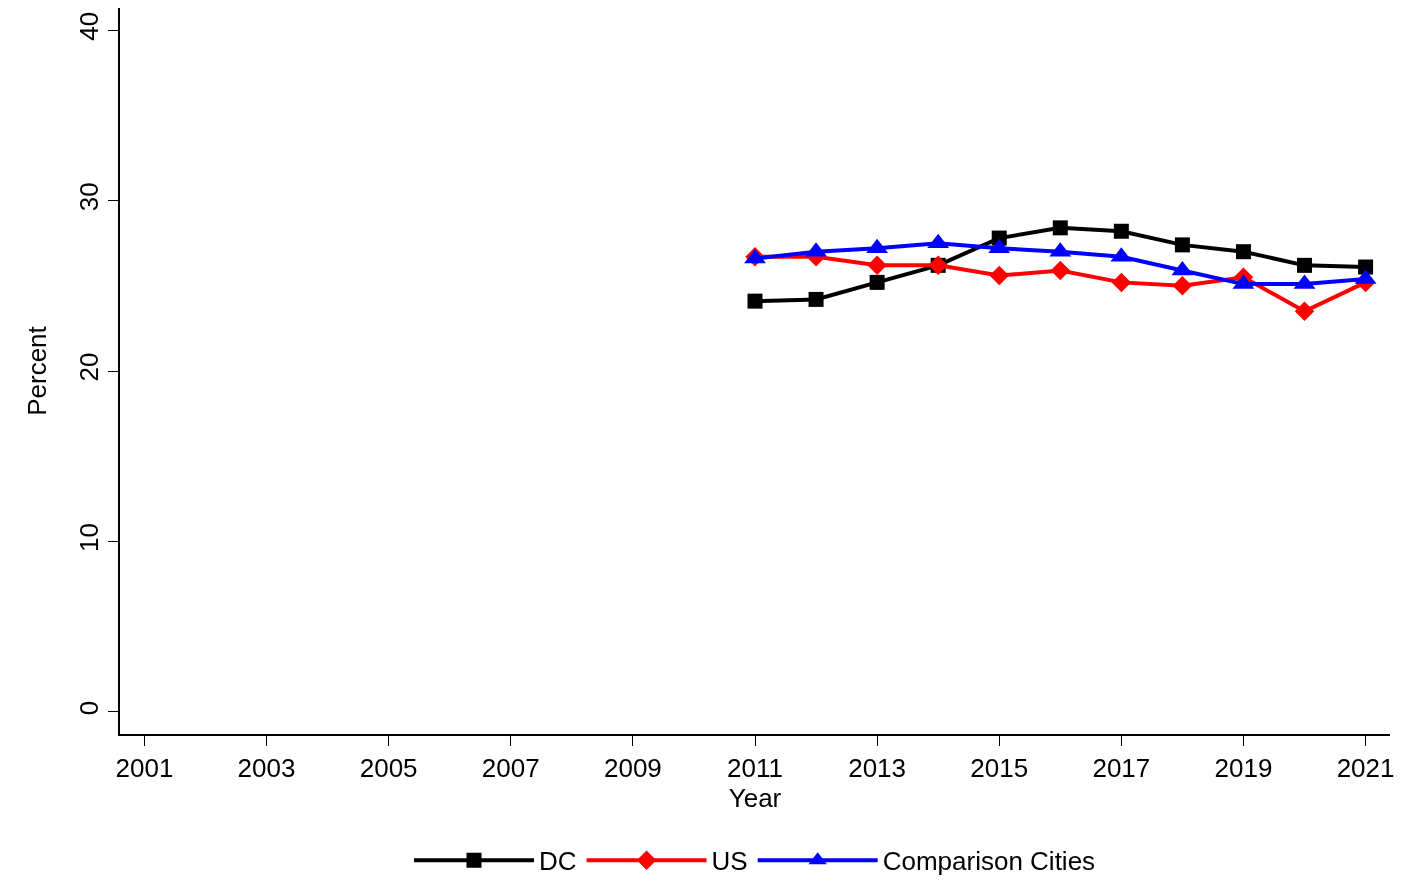 The image size is (1408, 891). I want to click on legend-label: DC, so click(558, 861).